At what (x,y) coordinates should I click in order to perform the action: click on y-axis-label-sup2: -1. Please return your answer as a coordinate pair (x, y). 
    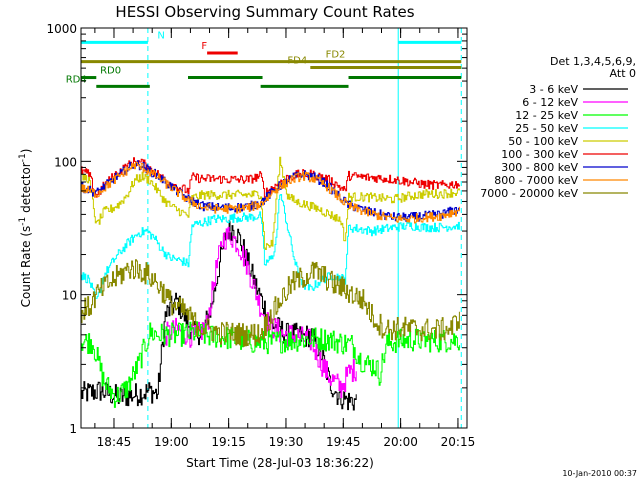
    Looking at the image, I should click on (23, 157).